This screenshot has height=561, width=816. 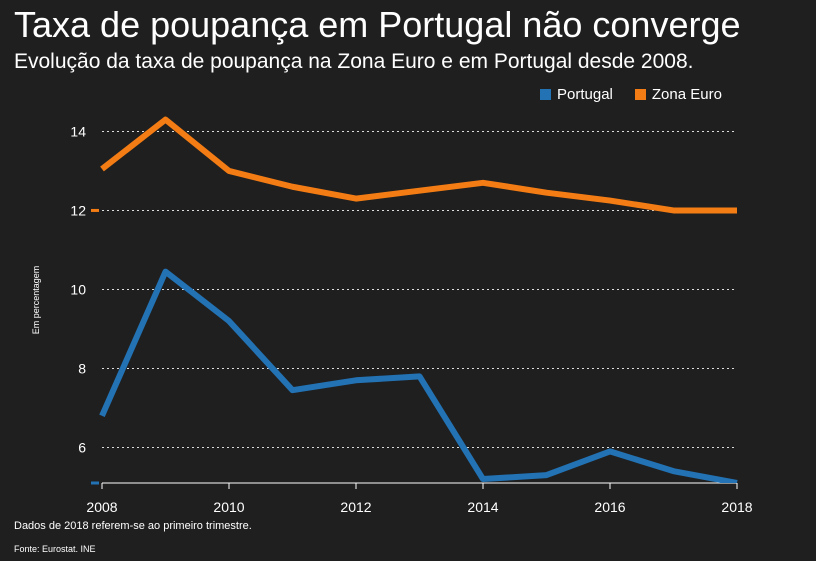 I want to click on x-tick-label: 2010, so click(x=228, y=507).